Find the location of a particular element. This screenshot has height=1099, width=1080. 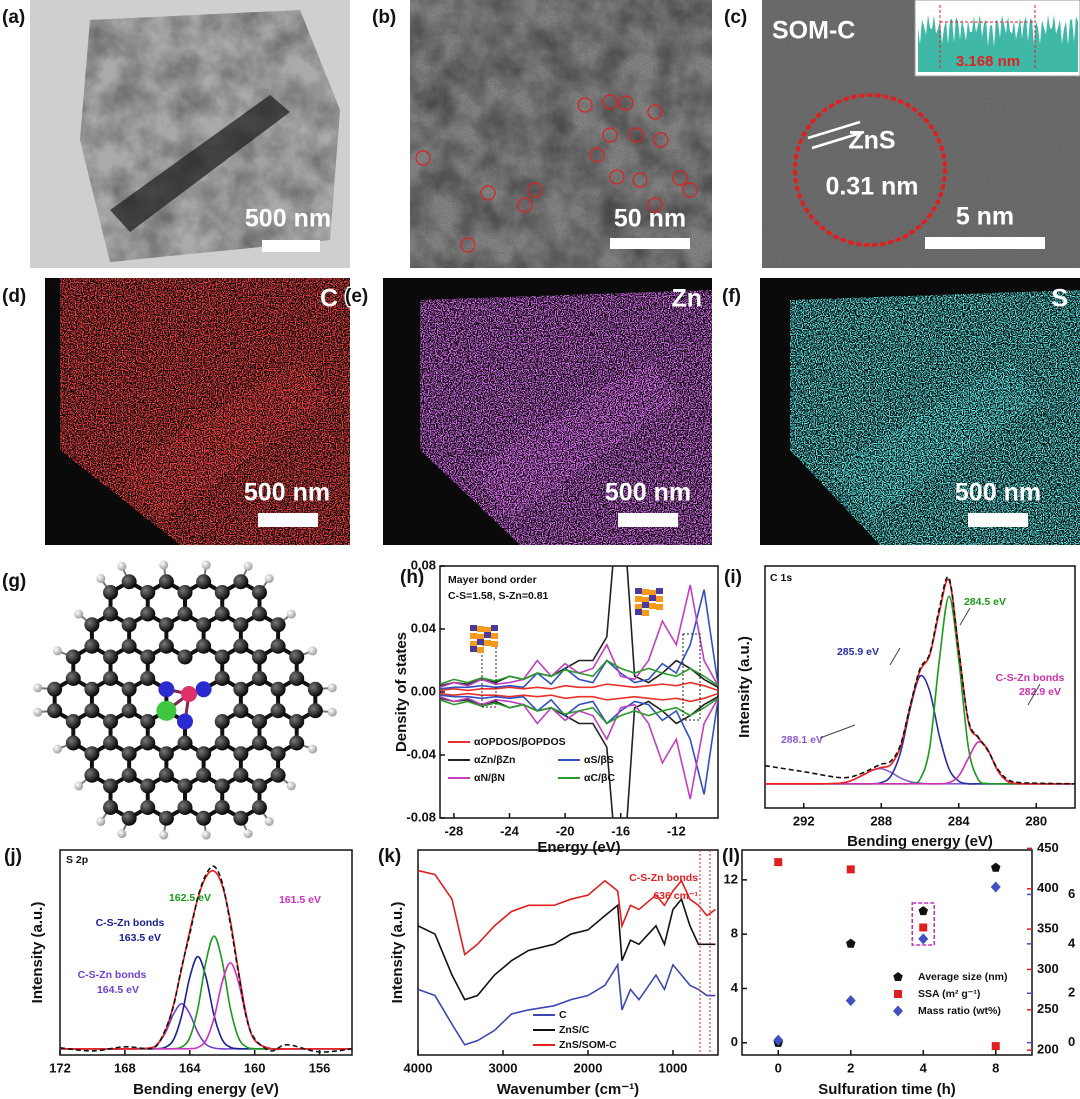

x-axis-label: Wavenumber (cm⁻¹) is located at coordinates (568, 1089).